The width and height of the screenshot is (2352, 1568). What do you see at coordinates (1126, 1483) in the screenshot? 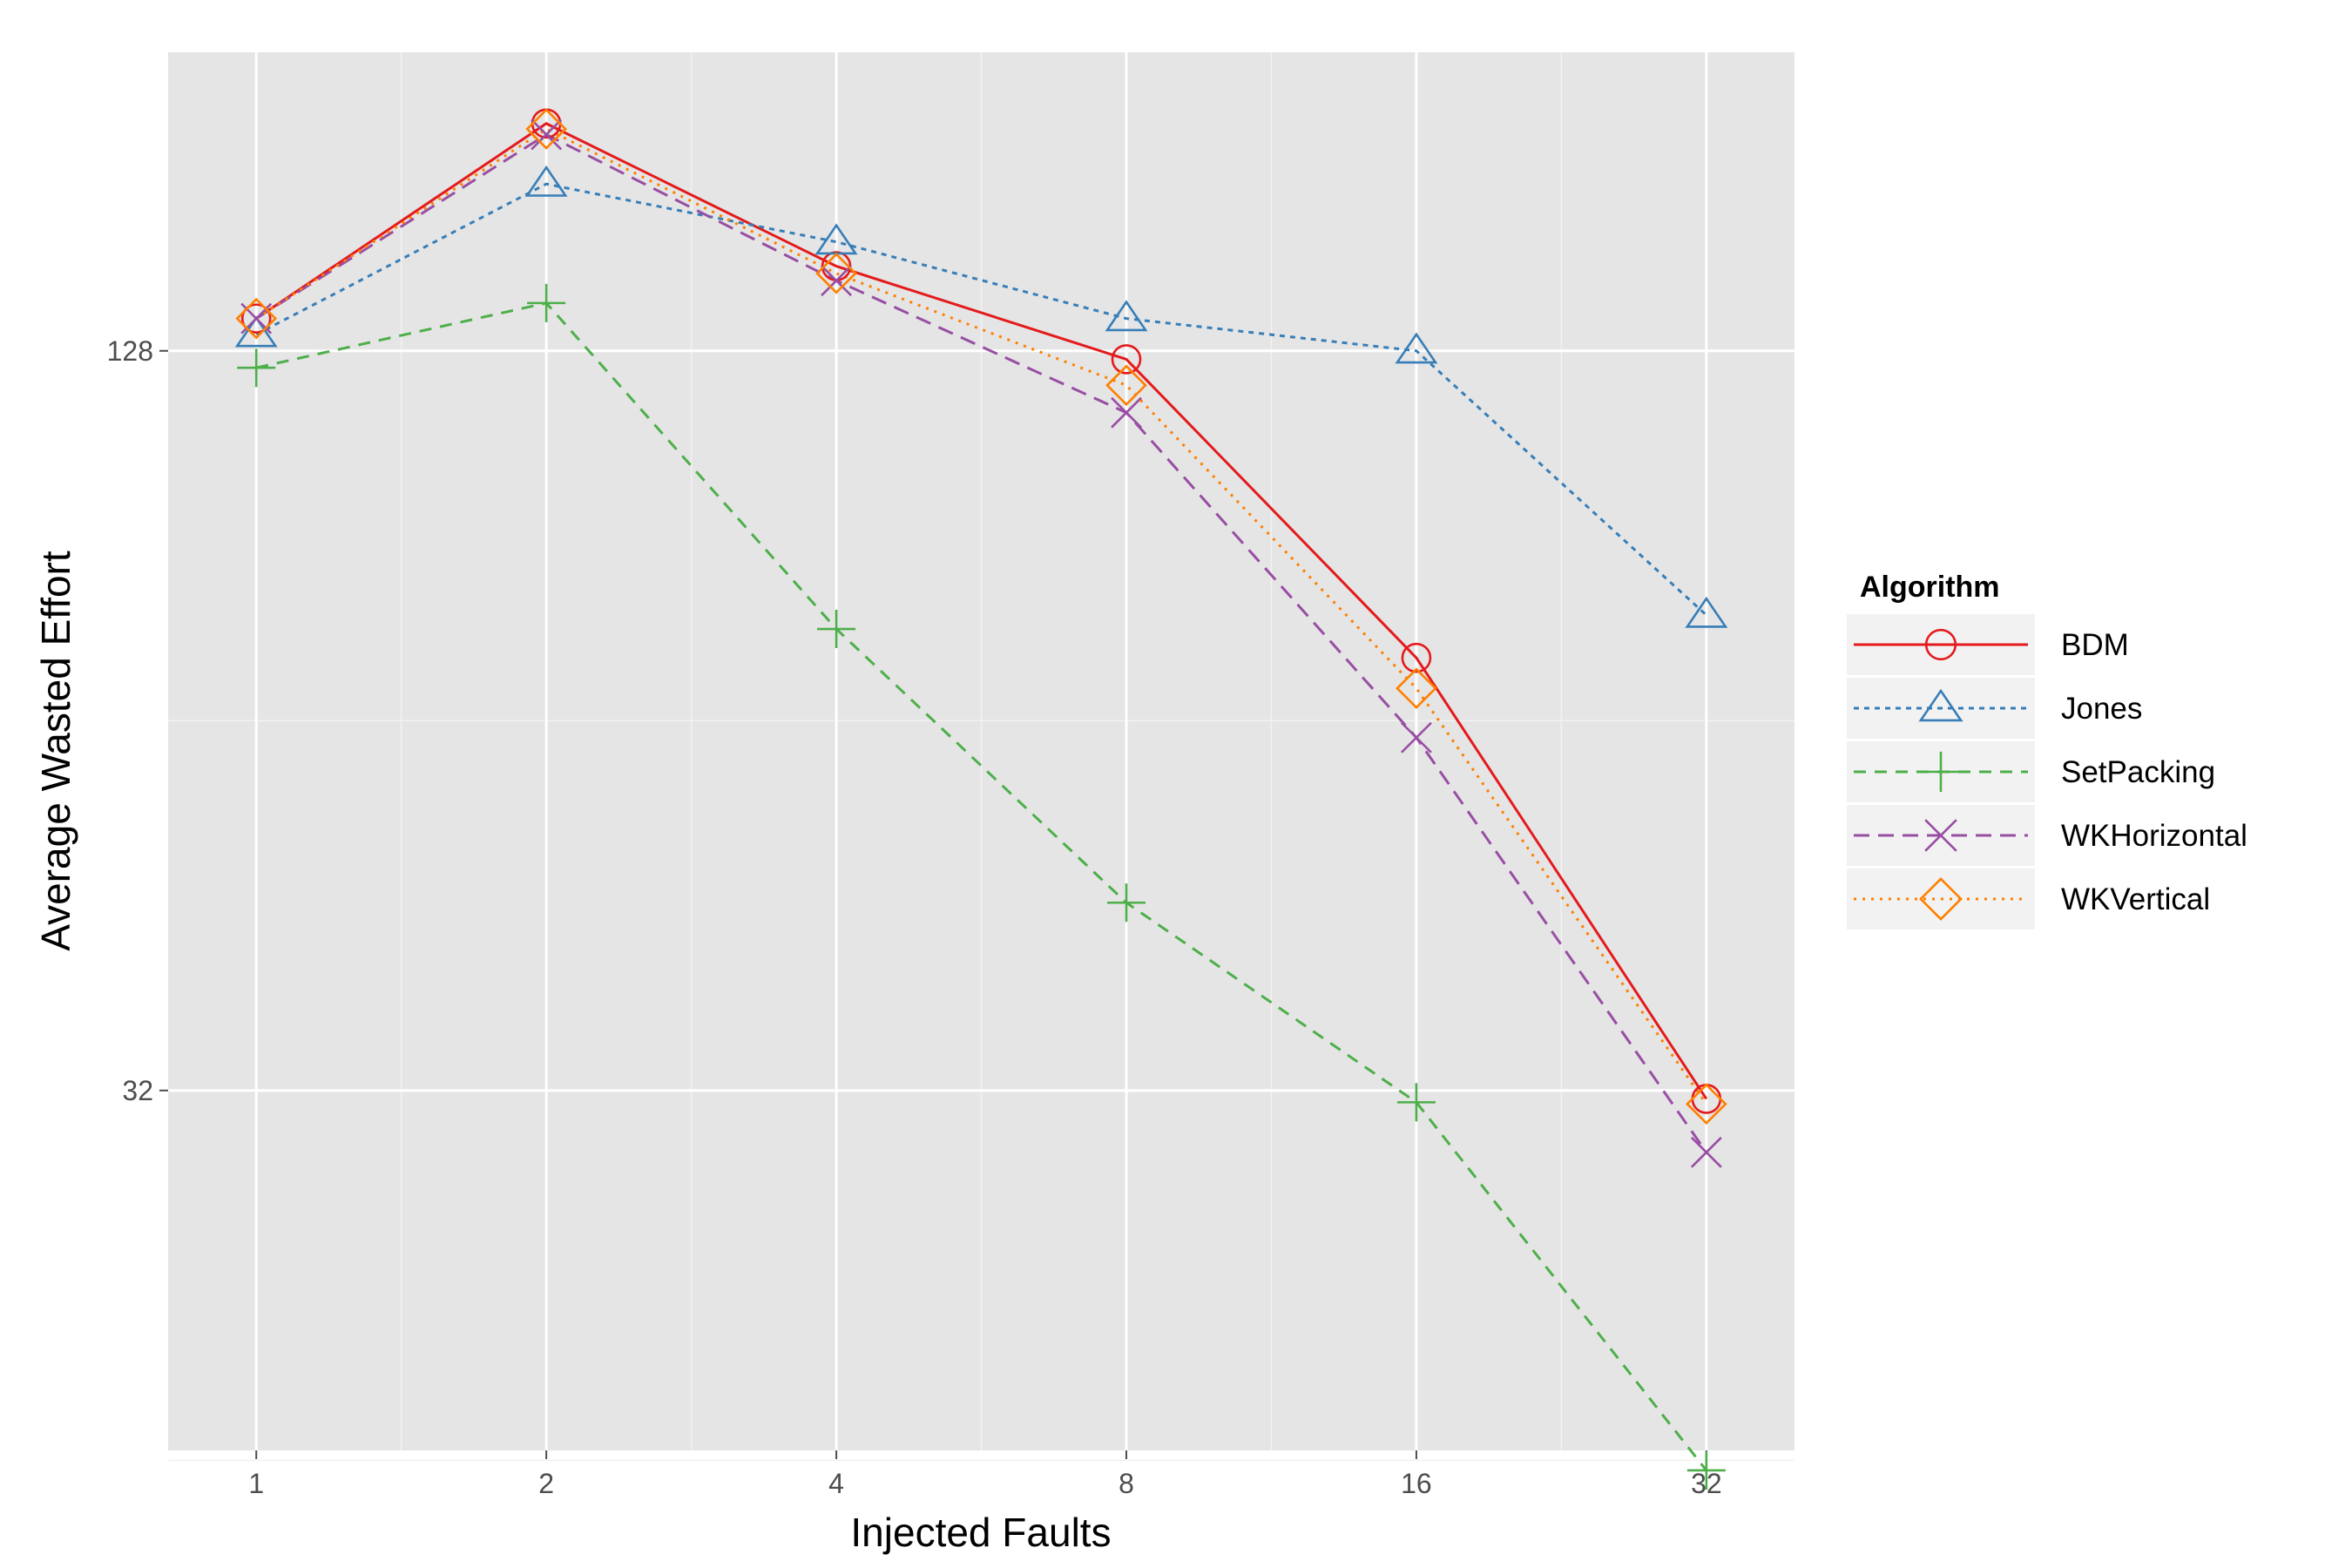
I see `x-tick-label: 8` at bounding box center [1126, 1483].